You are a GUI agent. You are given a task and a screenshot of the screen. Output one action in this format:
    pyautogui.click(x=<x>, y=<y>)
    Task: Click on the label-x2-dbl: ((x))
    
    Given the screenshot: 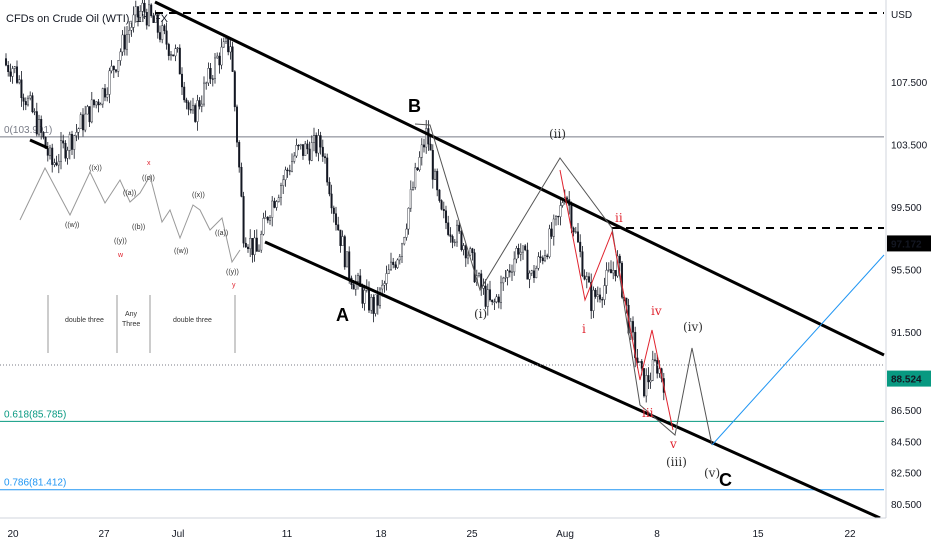 What is the action you would take?
    pyautogui.click(x=198, y=195)
    